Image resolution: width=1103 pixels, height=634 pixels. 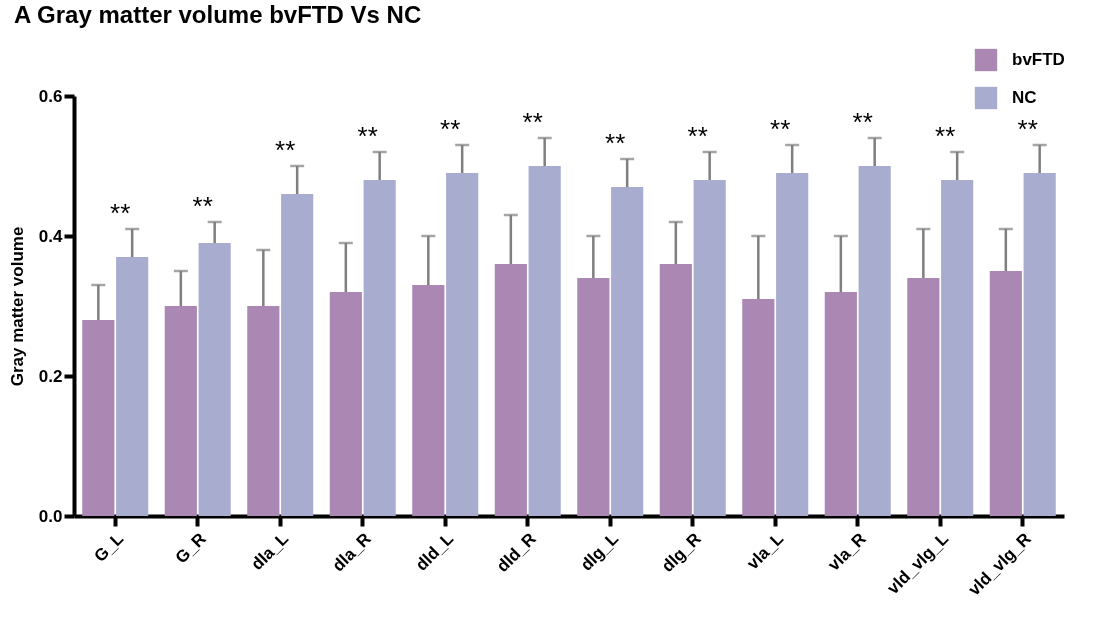 I want to click on y-tick-label: 0.4, so click(x=51, y=236).